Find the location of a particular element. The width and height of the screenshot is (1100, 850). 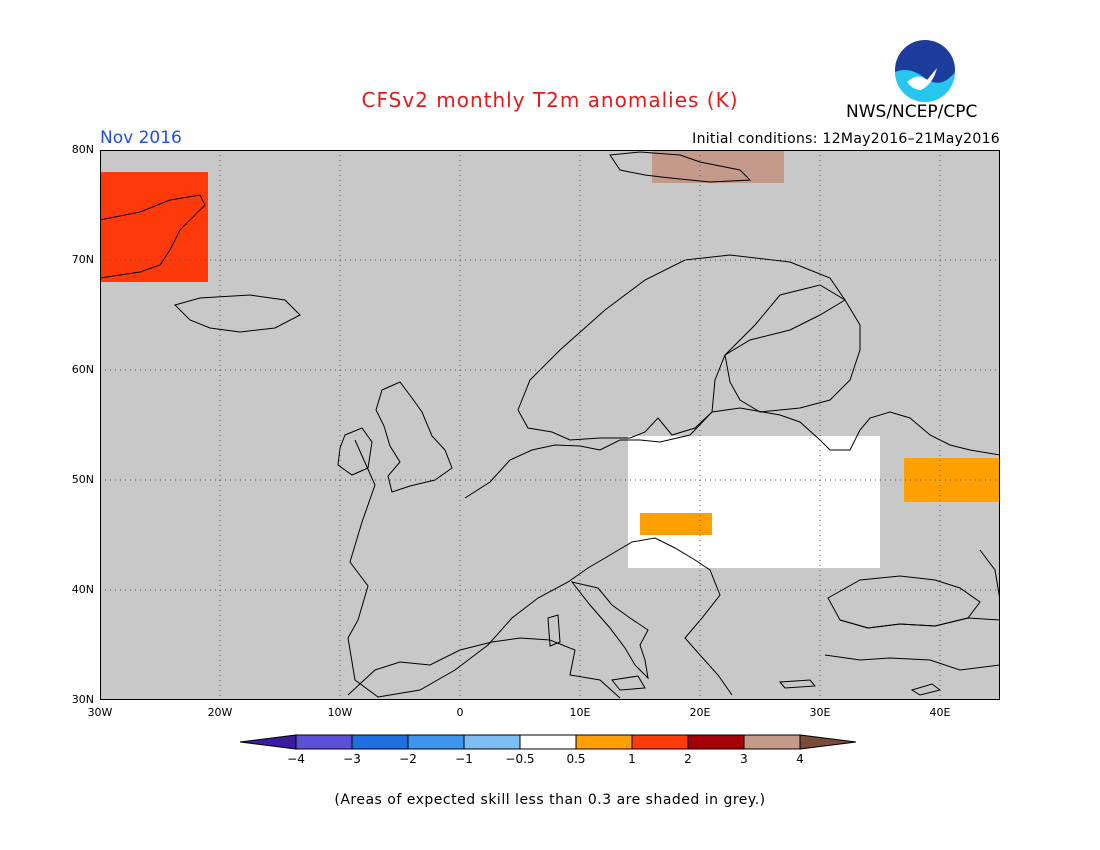

forecast-month: Nov 2016 is located at coordinates (141, 138).